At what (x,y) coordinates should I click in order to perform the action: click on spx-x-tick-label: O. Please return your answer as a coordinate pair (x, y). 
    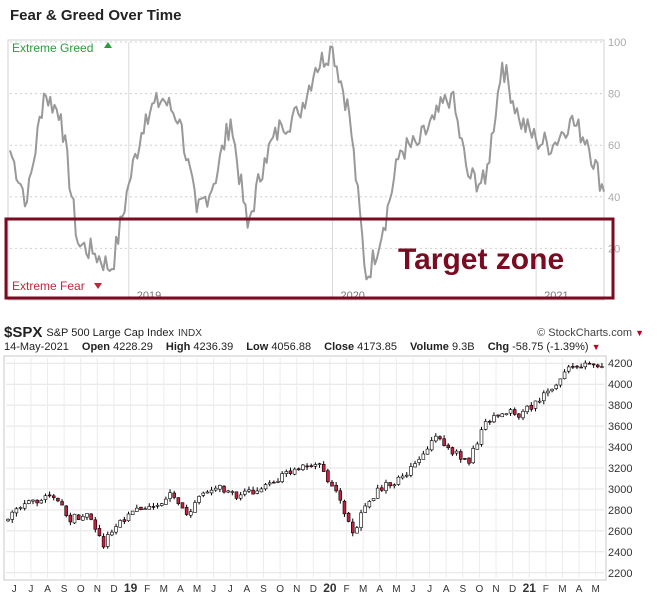
    Looking at the image, I should click on (280, 589).